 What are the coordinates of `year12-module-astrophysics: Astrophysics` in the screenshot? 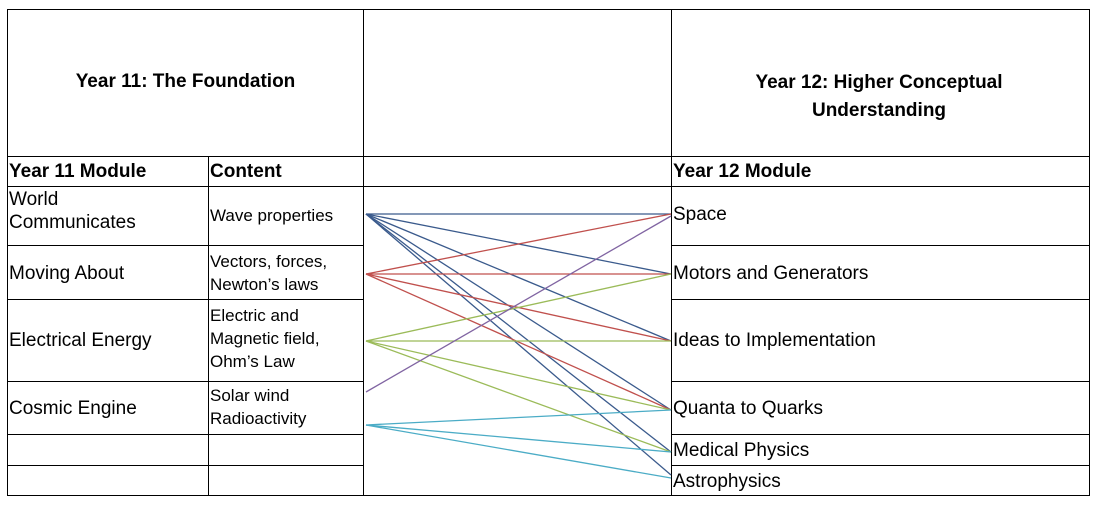 It's located at (727, 481).